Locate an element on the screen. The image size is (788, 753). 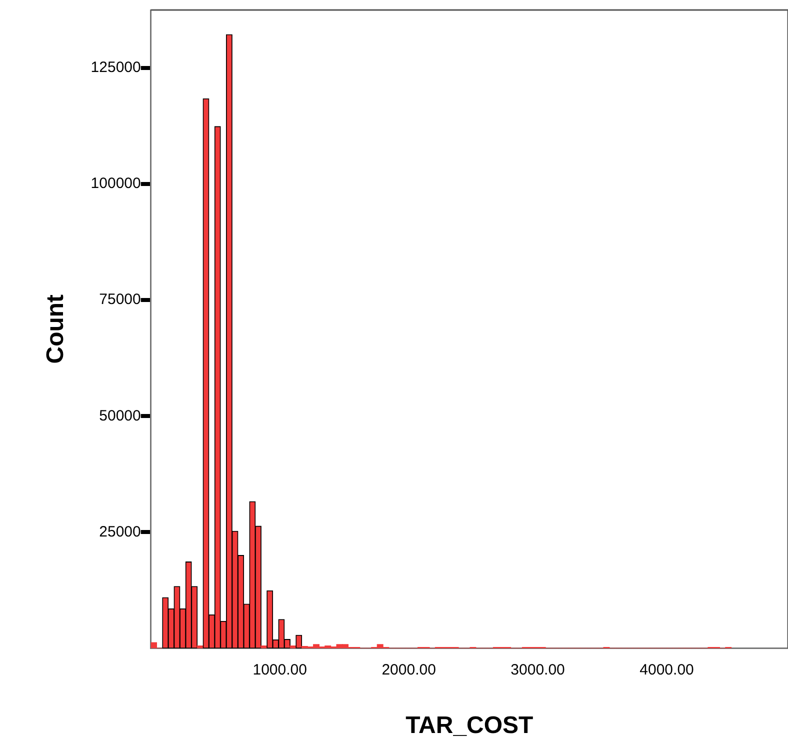
y-tick-label: 25000 is located at coordinates (120, 531).